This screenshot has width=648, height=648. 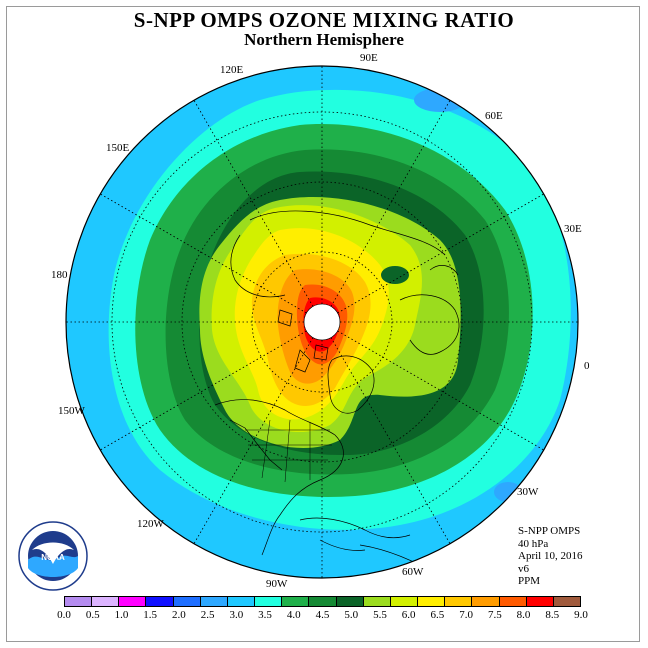 What do you see at coordinates (150, 524) in the screenshot?
I see `longitude-label-120w: 120W` at bounding box center [150, 524].